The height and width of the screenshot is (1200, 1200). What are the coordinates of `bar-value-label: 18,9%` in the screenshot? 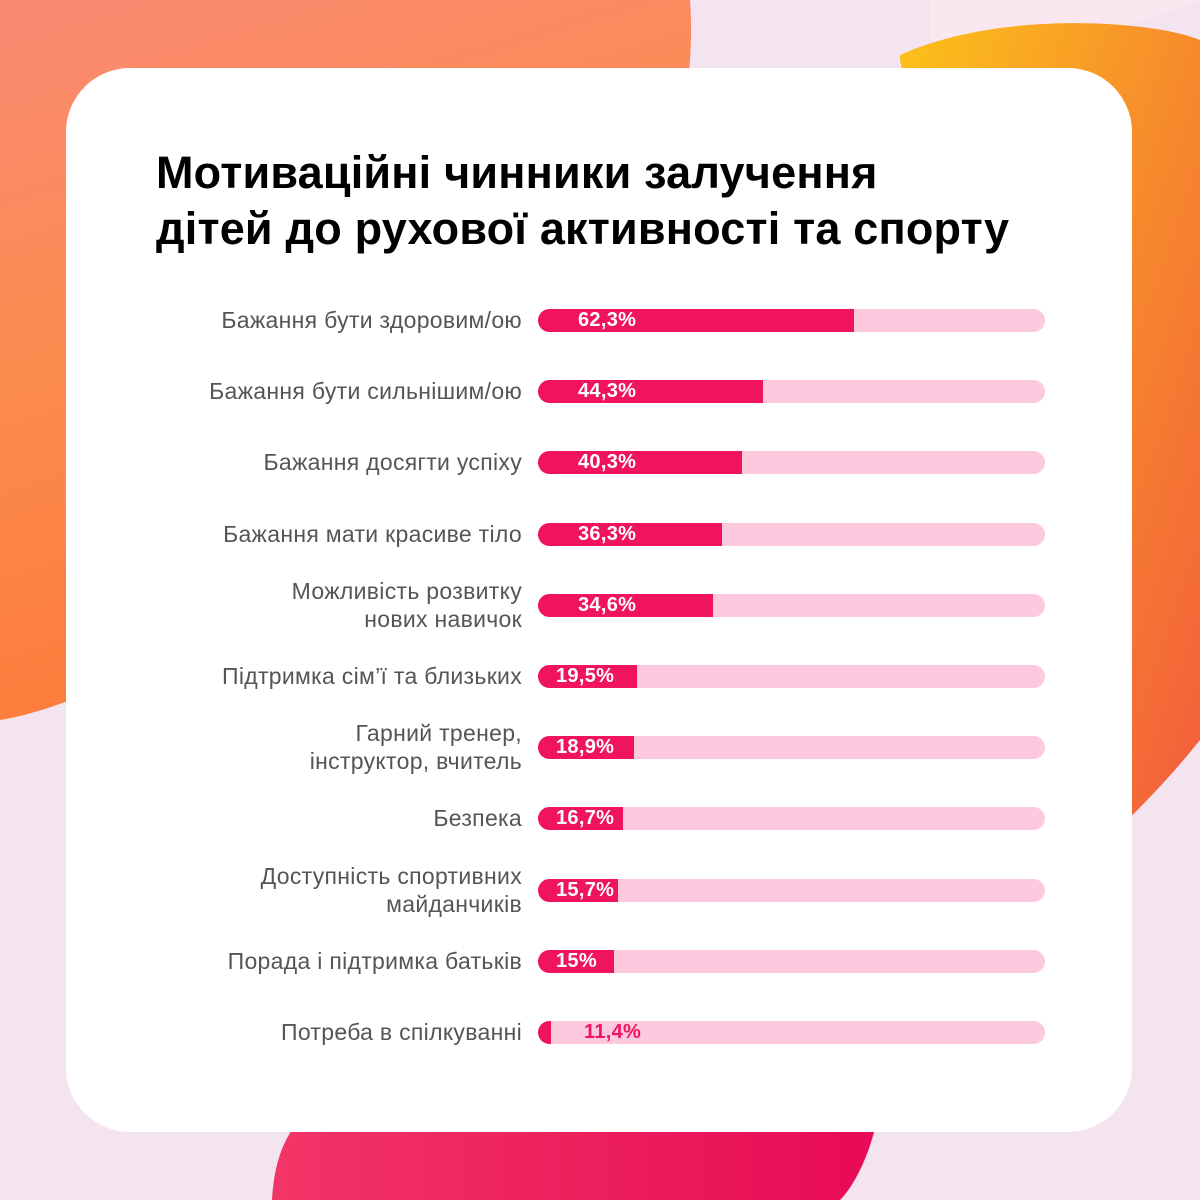 It's located at (585, 747).